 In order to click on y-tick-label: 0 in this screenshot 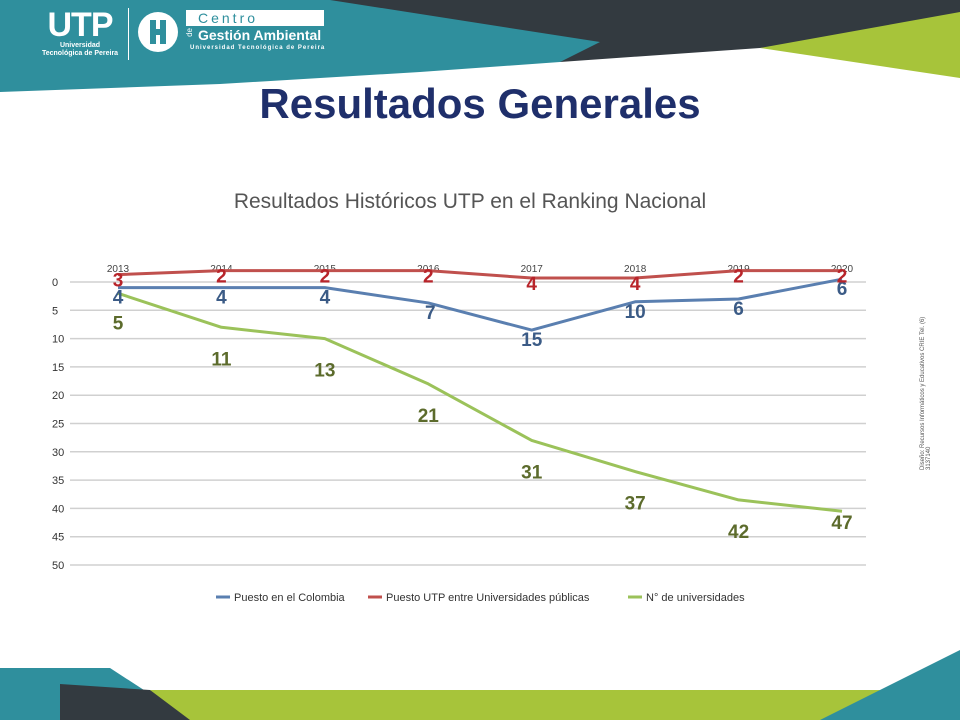, I will do `click(55, 283)`.